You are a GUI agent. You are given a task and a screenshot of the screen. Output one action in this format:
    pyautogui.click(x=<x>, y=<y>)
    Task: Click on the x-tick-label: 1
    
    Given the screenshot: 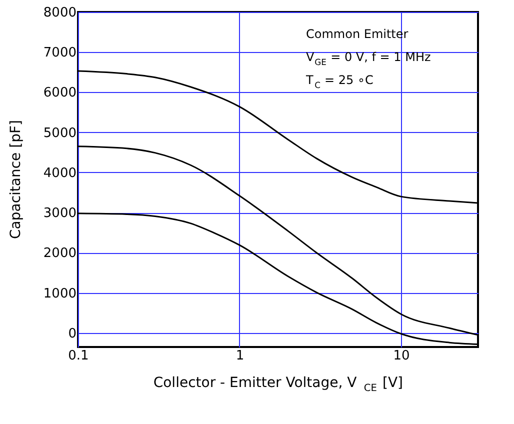 What is the action you would take?
    pyautogui.click(x=240, y=356)
    